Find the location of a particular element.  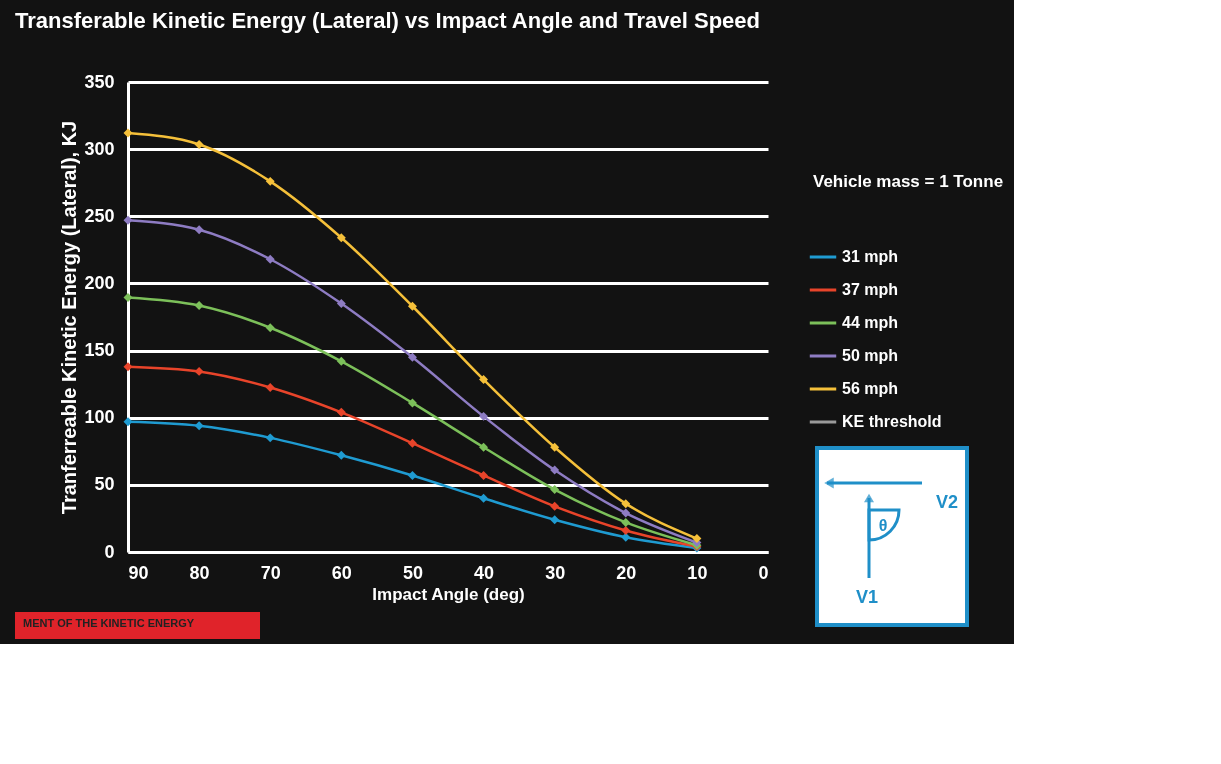

chart-title: Transferable Kinetic Energy (Lateral) vs Impact Angle and Travel Speed is located at coordinates (387, 20).